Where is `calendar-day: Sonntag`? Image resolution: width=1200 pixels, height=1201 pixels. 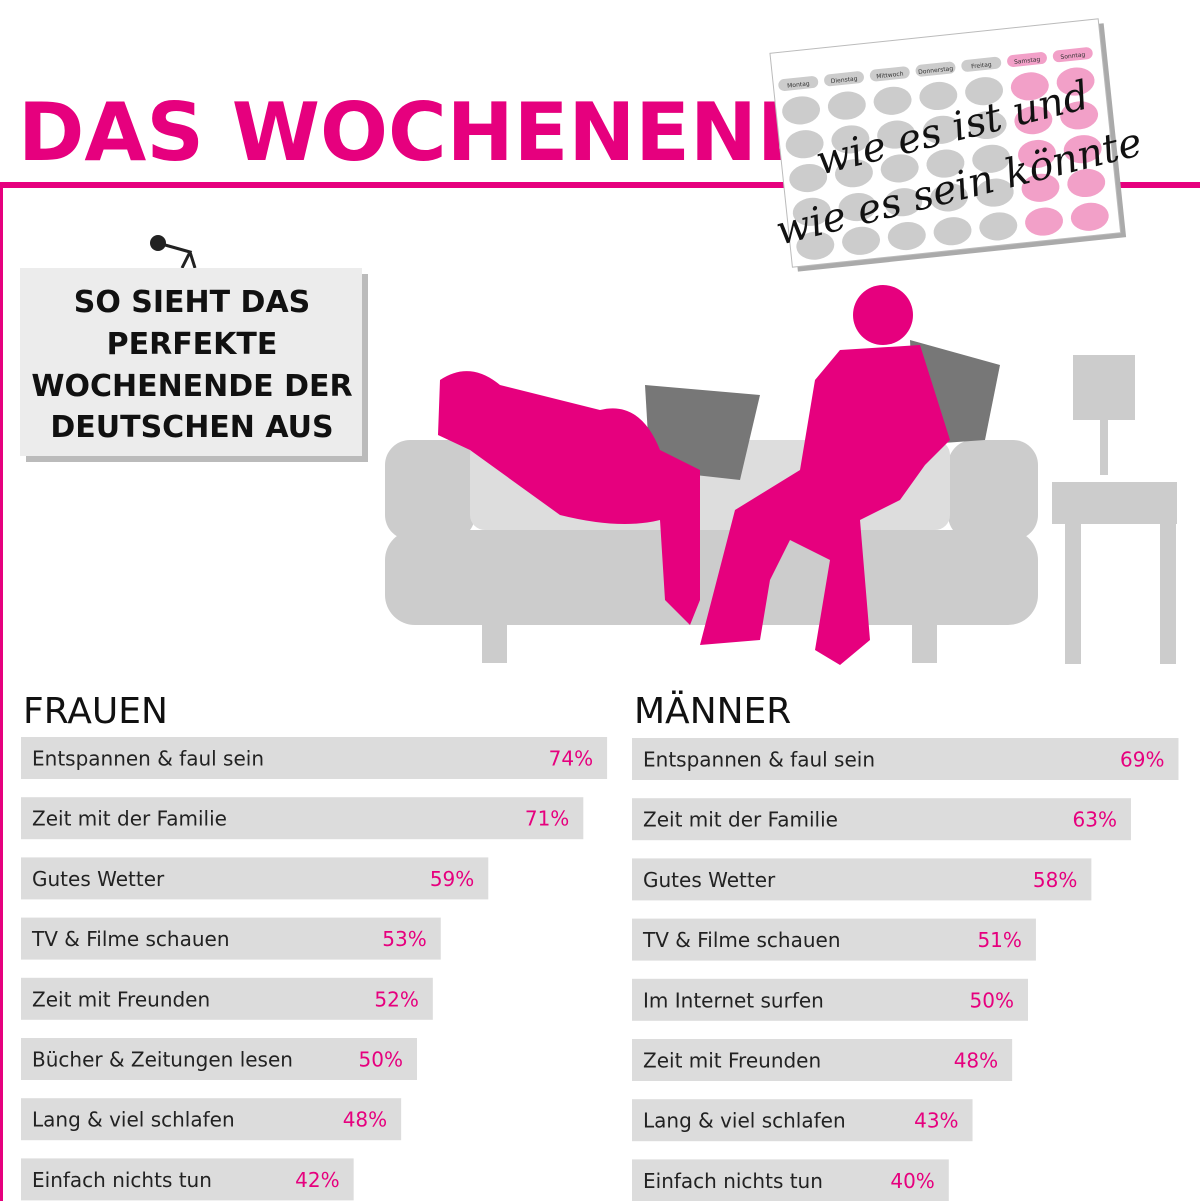
calendar-day: Sonntag is located at coordinates (1073, 56).